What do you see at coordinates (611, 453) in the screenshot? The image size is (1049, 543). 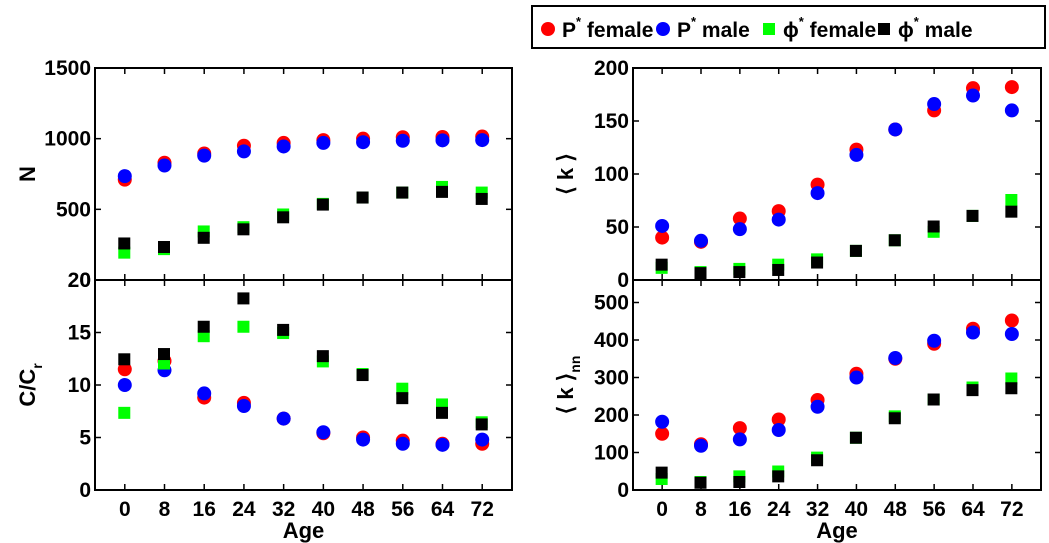 I see `y-tick-label-knn-1: 100` at bounding box center [611, 453].